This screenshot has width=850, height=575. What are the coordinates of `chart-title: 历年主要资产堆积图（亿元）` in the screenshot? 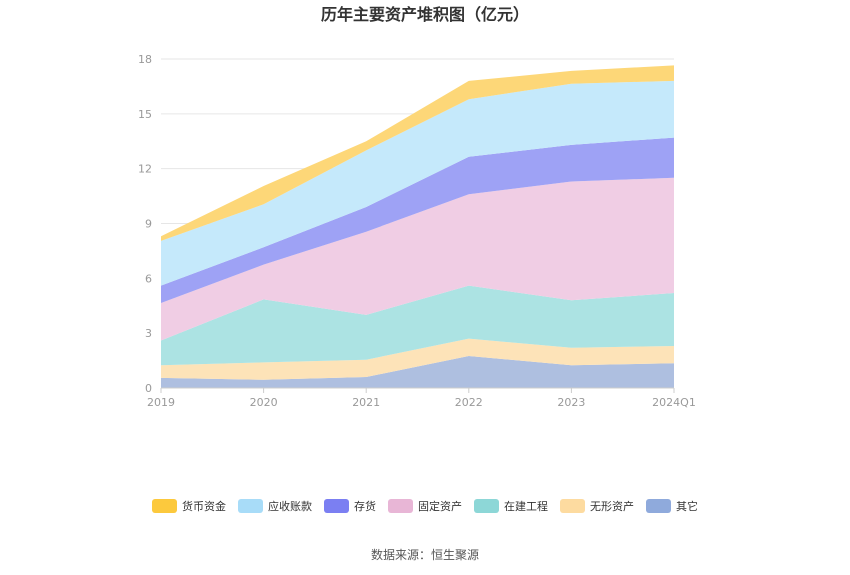 It's located at (425, 14).